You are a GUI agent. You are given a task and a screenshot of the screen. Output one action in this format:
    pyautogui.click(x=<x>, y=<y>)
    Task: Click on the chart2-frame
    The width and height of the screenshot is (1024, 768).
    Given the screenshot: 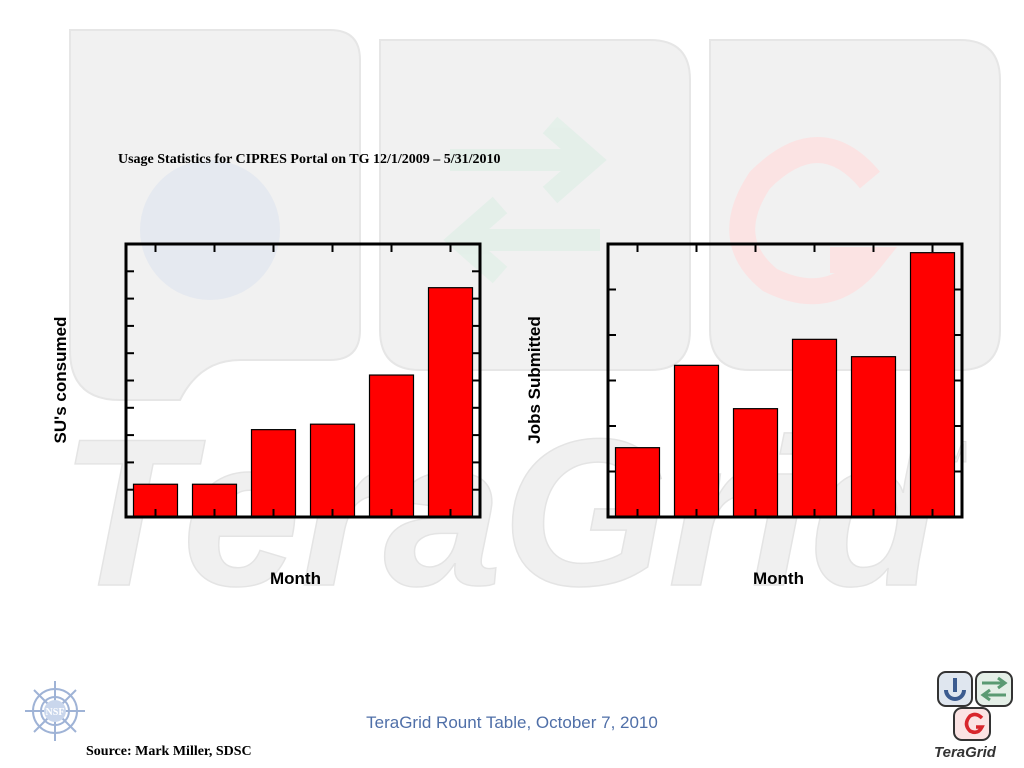 What is the action you would take?
    pyautogui.click(x=785, y=380)
    